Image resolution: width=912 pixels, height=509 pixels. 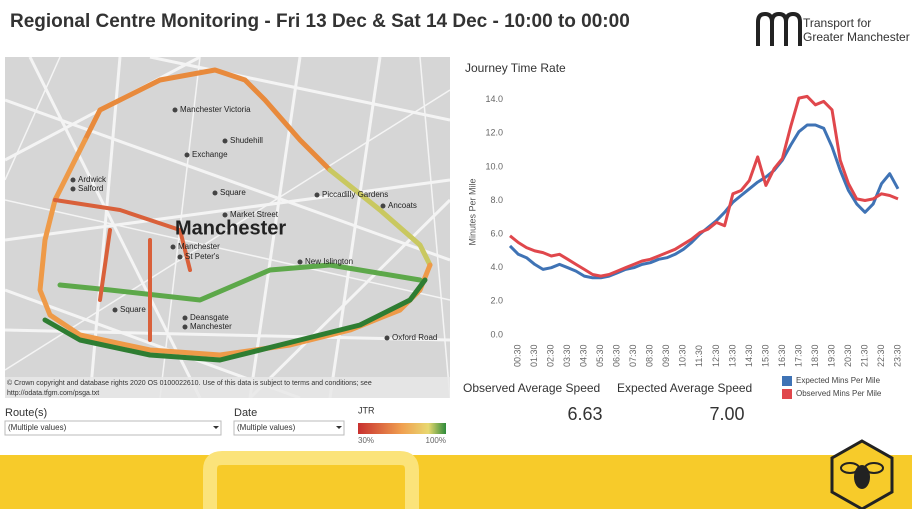 What do you see at coordinates (683, 355) in the screenshot?
I see `x-tick-label: 10:30` at bounding box center [683, 355].